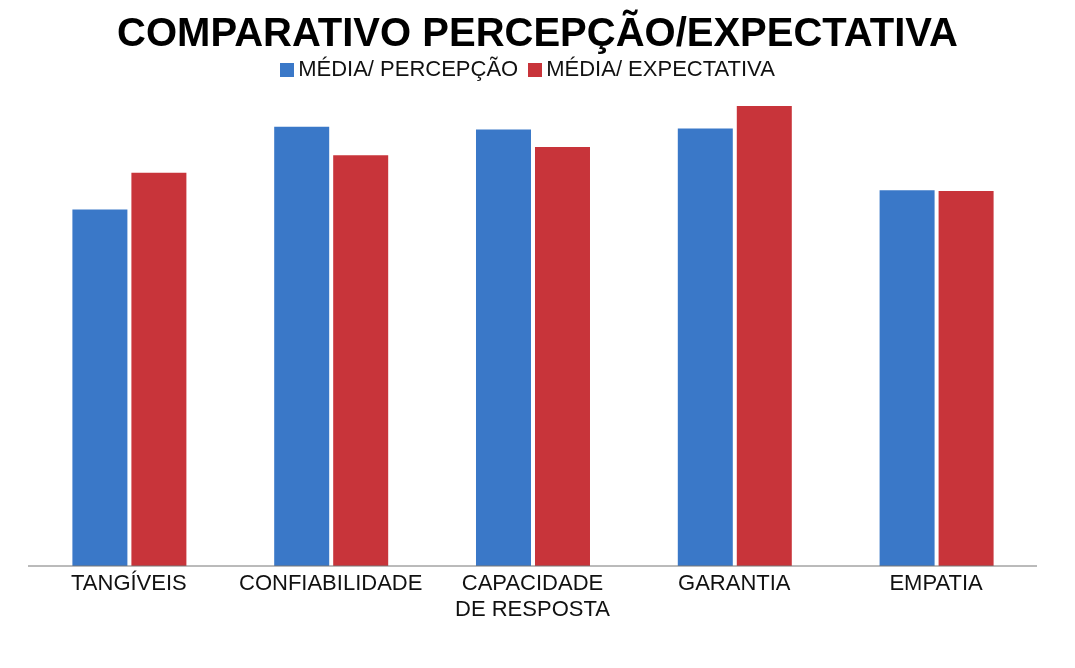 This screenshot has width=1075, height=668. I want to click on x-tick-label: CAPACIDADE DE RESPOSTA, so click(533, 595).